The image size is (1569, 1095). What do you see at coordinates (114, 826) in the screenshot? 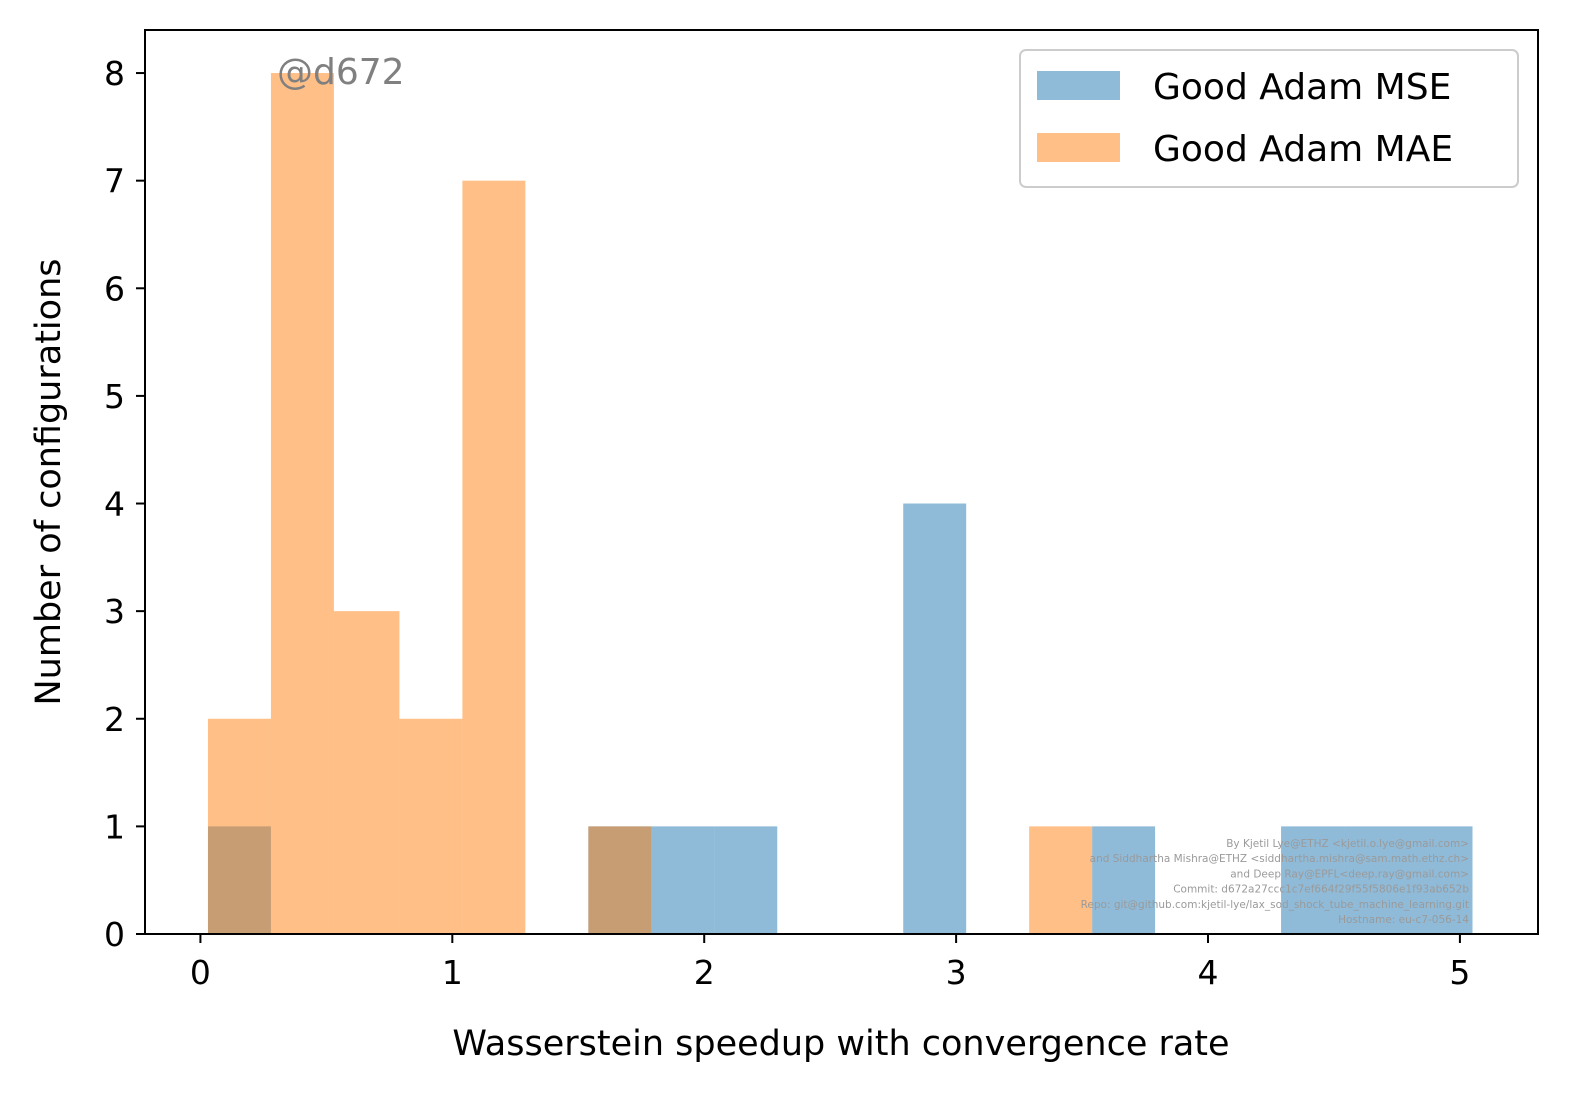
I see `y-tick-label: 1` at bounding box center [114, 826].